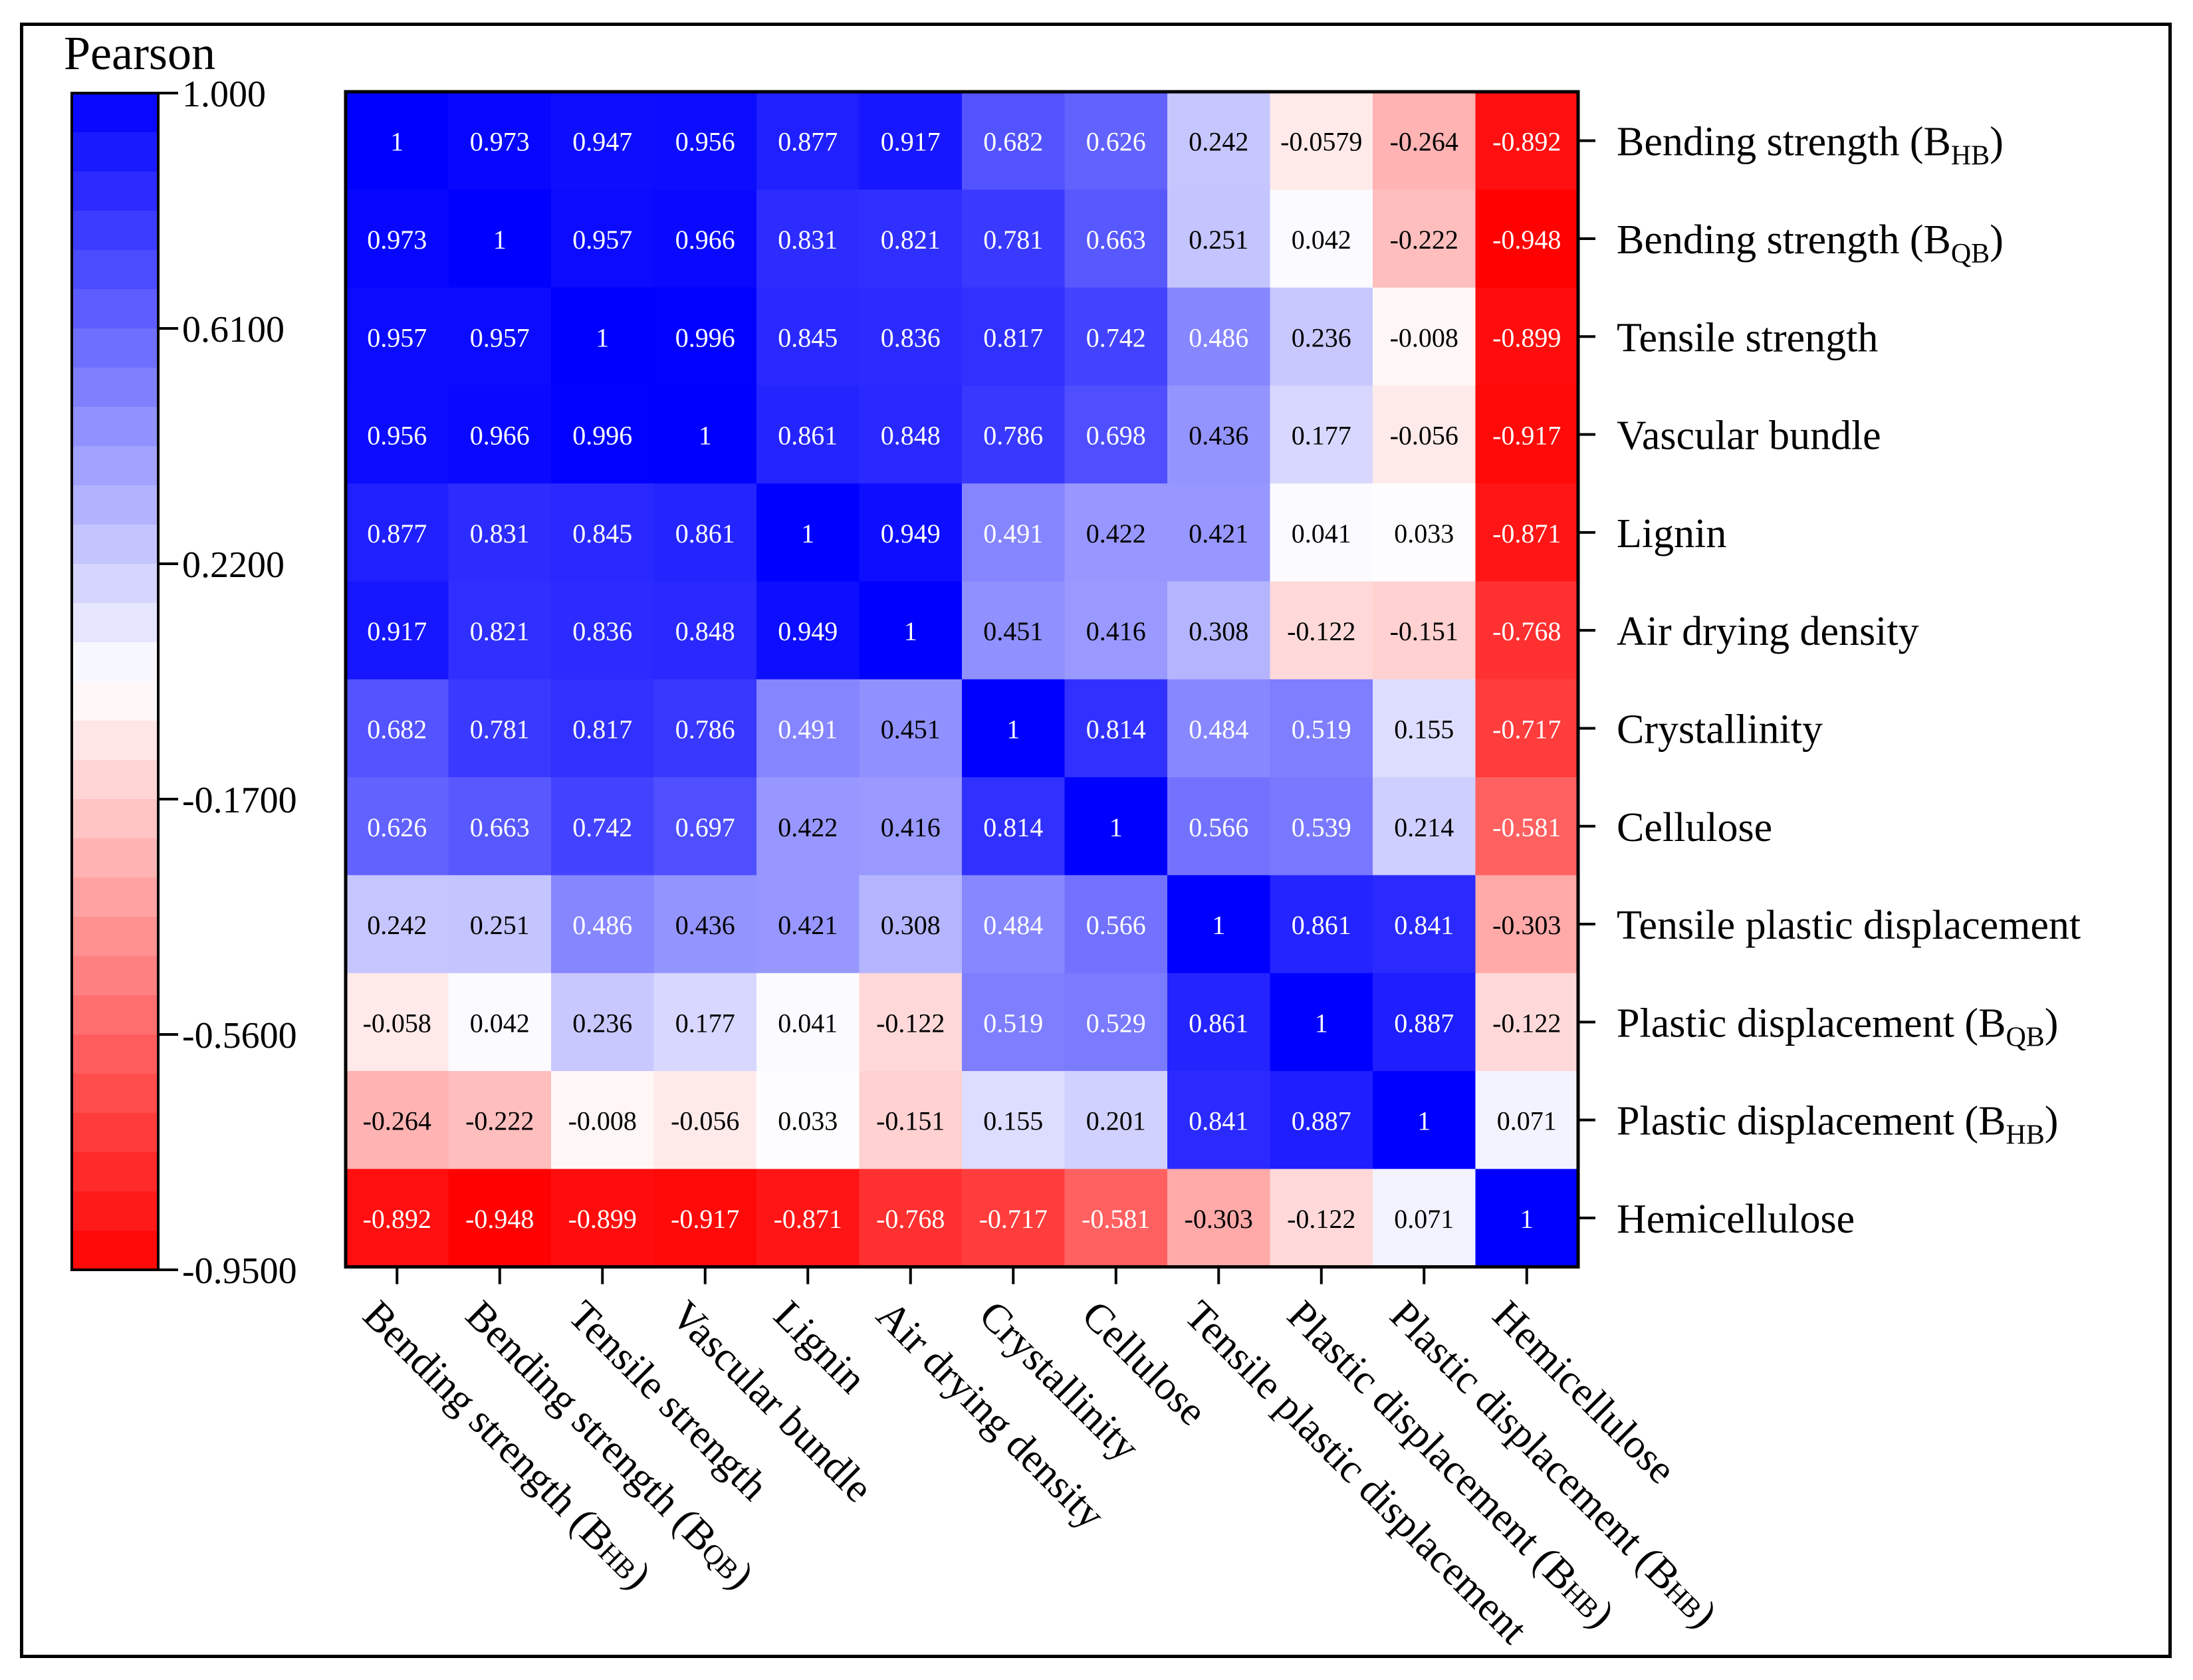 The height and width of the screenshot is (1680, 2193). Describe the element at coordinates (1116, 1023) in the screenshot. I see `cell-value-label: 0.529` at that location.